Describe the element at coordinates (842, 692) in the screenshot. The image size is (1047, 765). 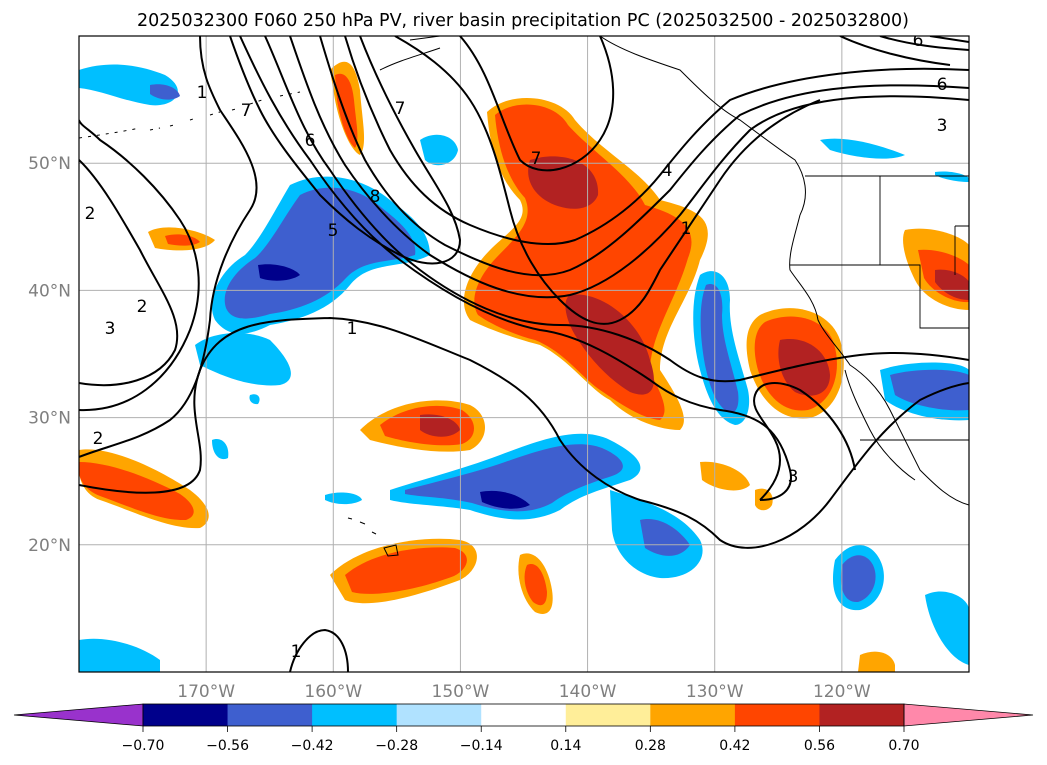
I see `lon-tick-label: 120°W` at that location.